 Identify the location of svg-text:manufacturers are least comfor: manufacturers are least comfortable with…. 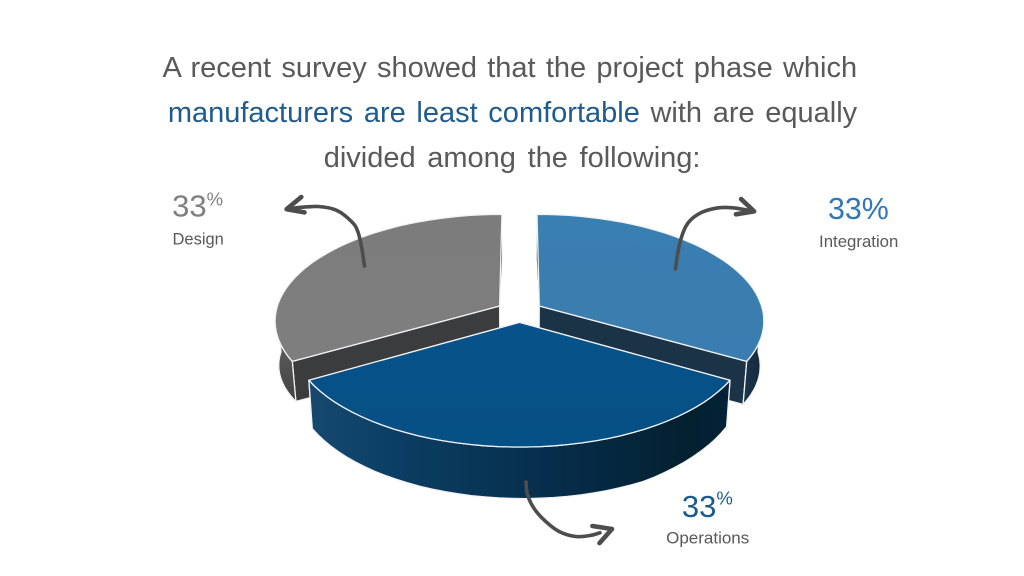
(513, 113).